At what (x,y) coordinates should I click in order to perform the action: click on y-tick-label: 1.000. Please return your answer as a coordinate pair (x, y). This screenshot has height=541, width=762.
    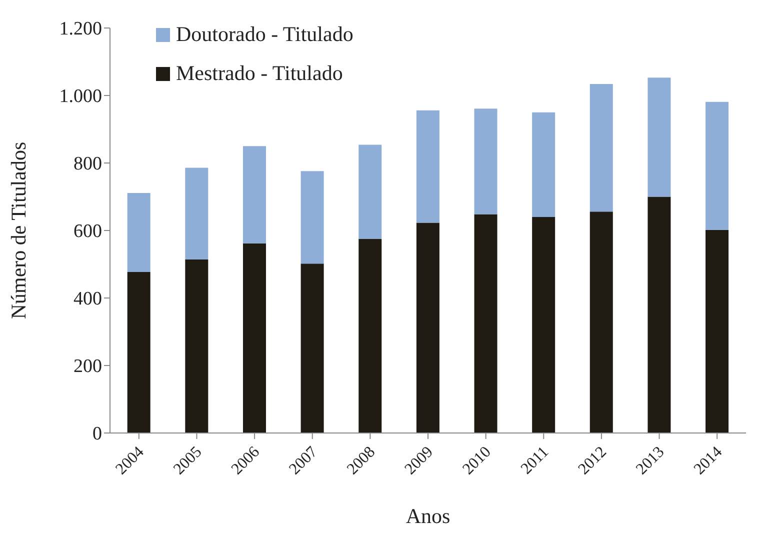
    Looking at the image, I should click on (80, 97).